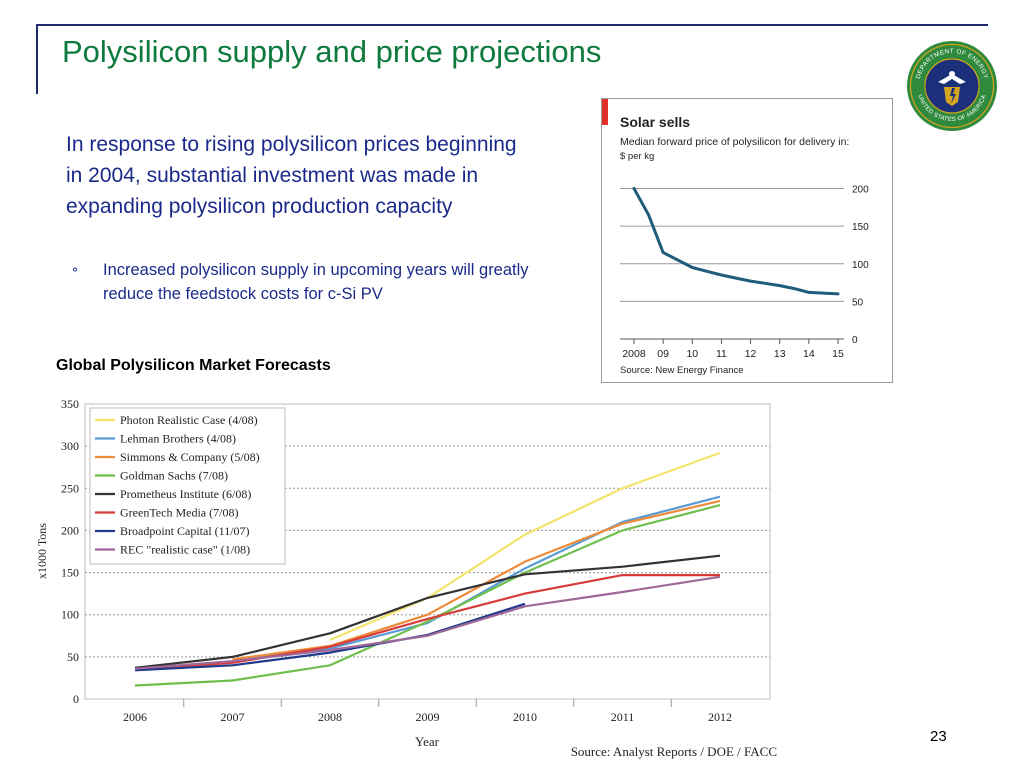 The height and width of the screenshot is (769, 1024). Describe the element at coordinates (174, 476) in the screenshot. I see `legend-entry: Goldman Sachs (7/08)` at that location.